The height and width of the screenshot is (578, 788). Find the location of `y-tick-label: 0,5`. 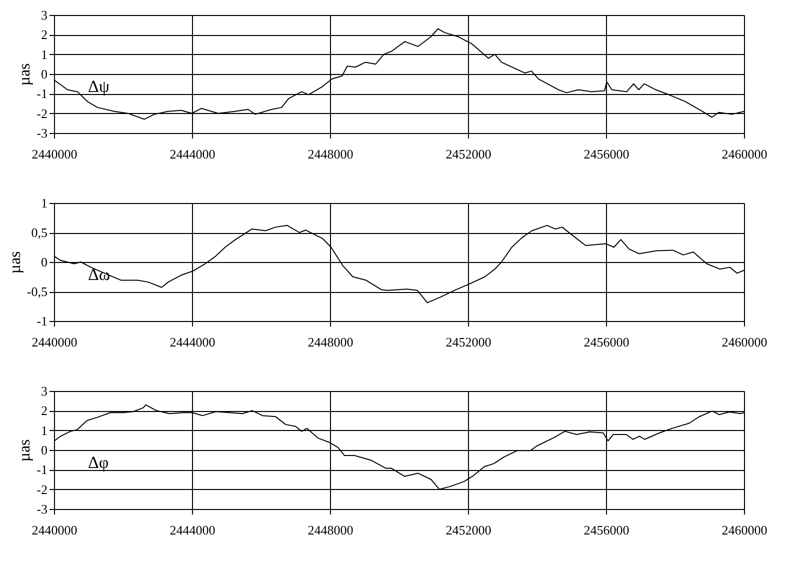

y-tick-label: 0,5 is located at coordinates (39, 232).